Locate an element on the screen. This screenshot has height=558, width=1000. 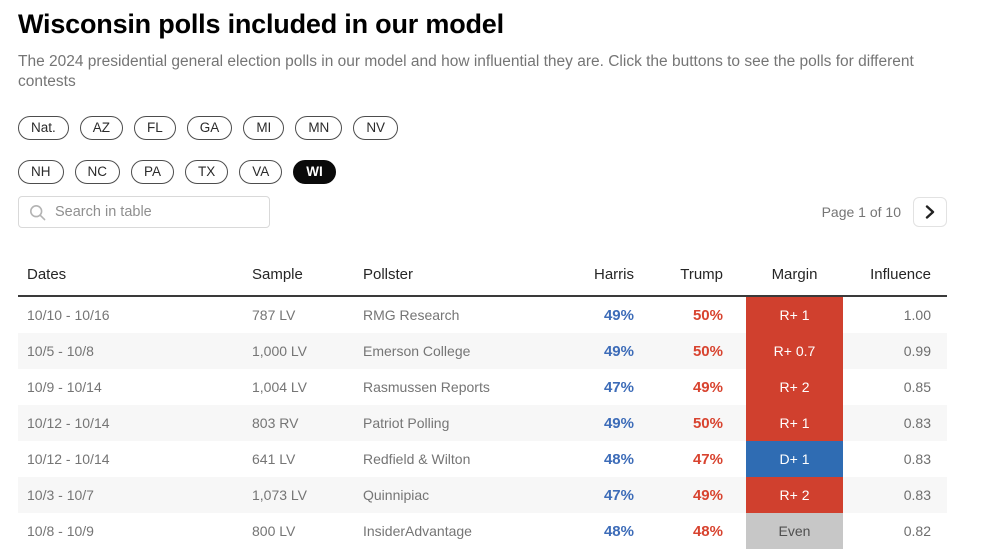
page-title: Wisconsin polls included in our model is located at coordinates (261, 24).